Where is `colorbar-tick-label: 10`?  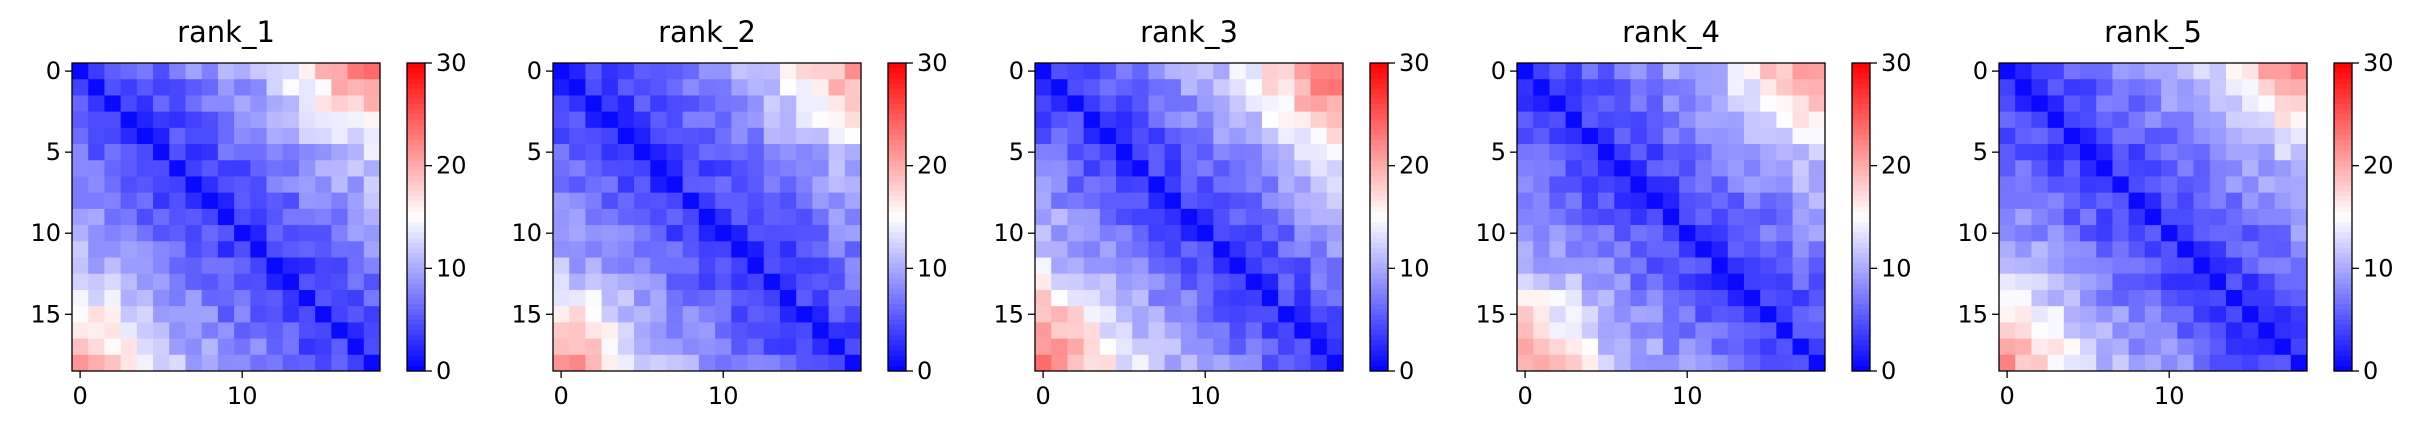
colorbar-tick-label: 10 is located at coordinates (1414, 268).